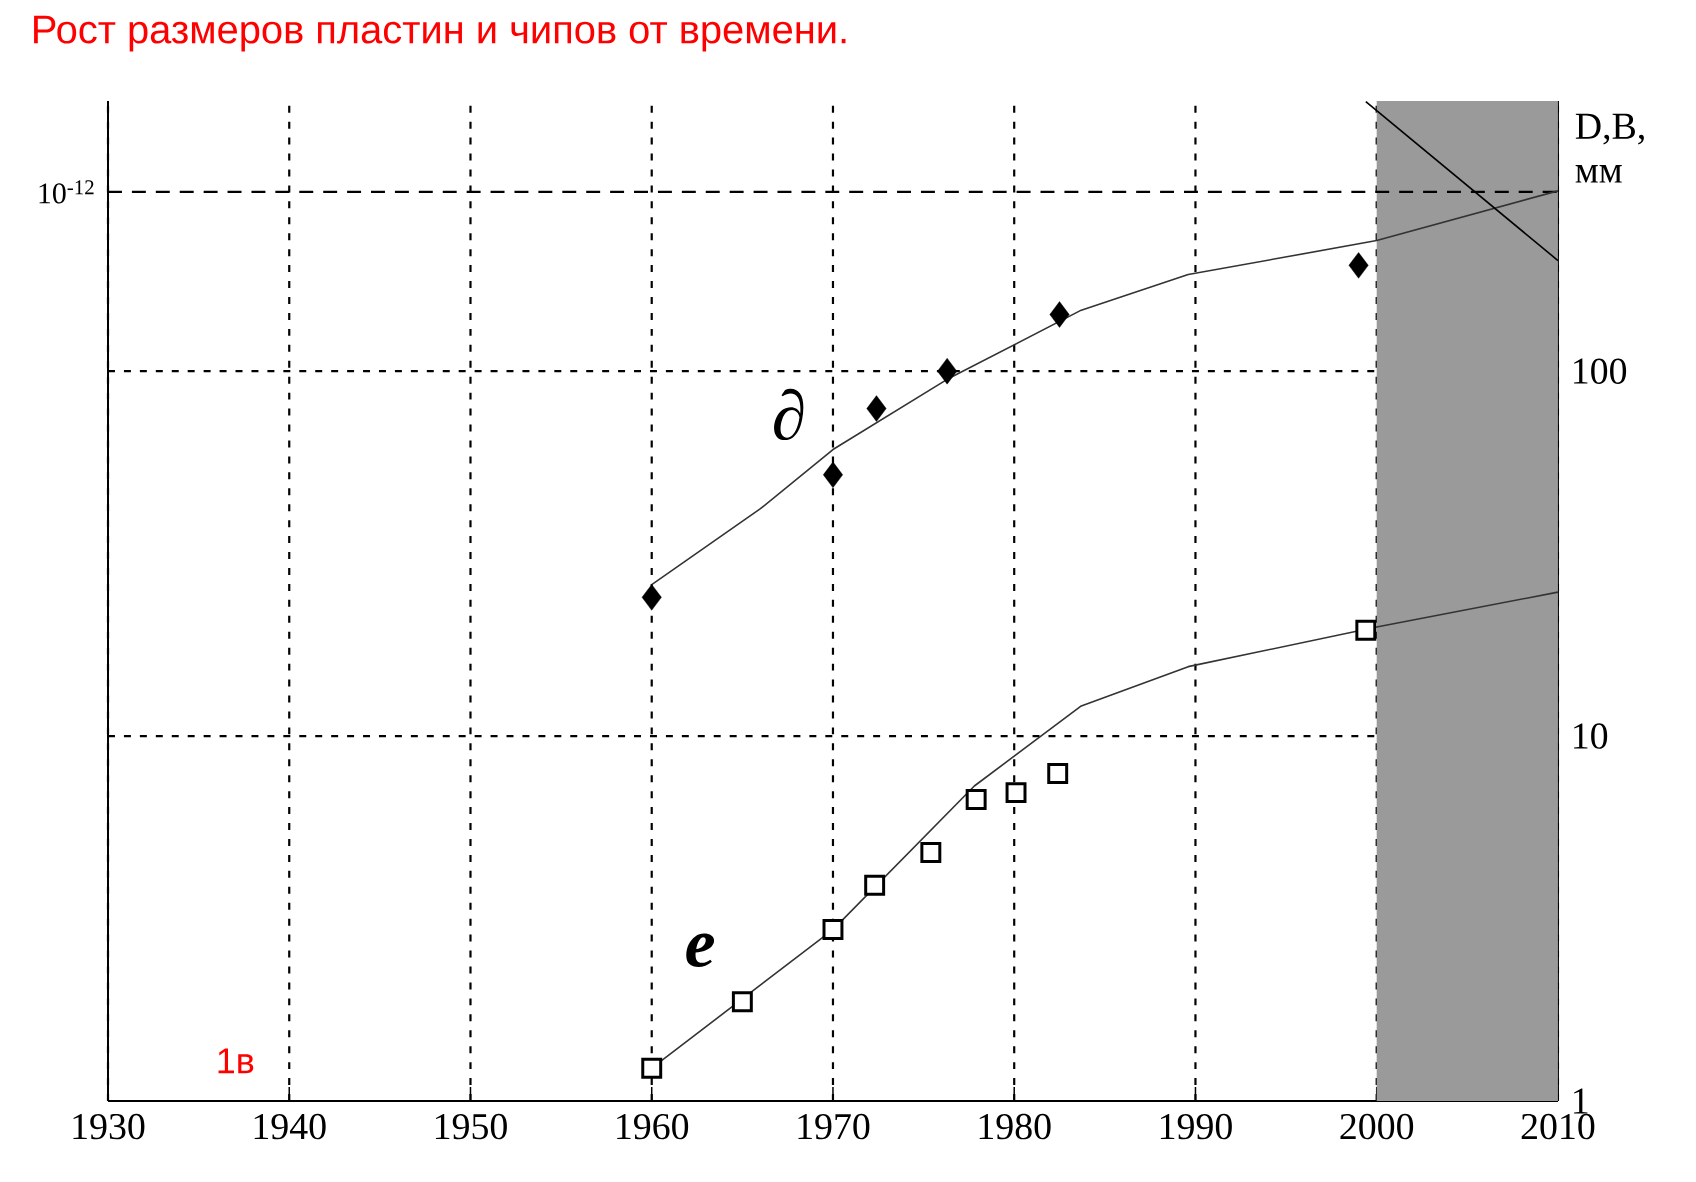  Describe the element at coordinates (1581, 1101) in the screenshot. I see `y-tick-label: 1` at that location.